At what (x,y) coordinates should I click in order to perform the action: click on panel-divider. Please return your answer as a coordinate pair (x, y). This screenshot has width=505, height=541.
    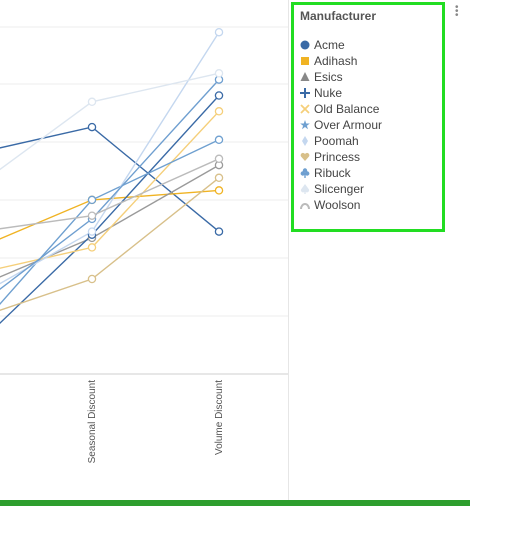
    Looking at the image, I should click on (288, 253).